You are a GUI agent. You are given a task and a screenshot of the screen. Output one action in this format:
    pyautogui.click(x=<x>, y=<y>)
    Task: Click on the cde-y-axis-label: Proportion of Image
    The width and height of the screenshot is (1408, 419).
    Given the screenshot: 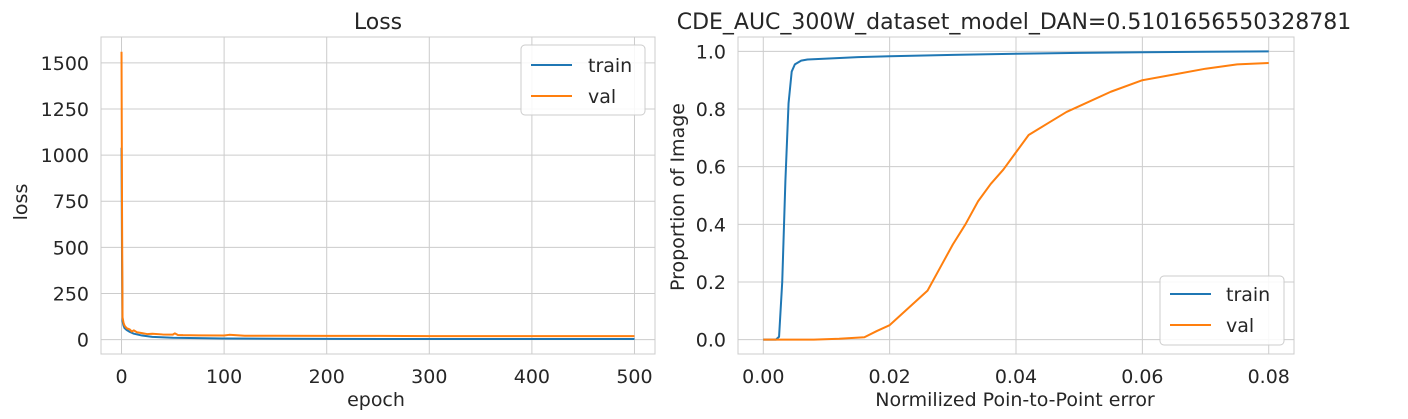 What is the action you would take?
    pyautogui.click(x=678, y=197)
    